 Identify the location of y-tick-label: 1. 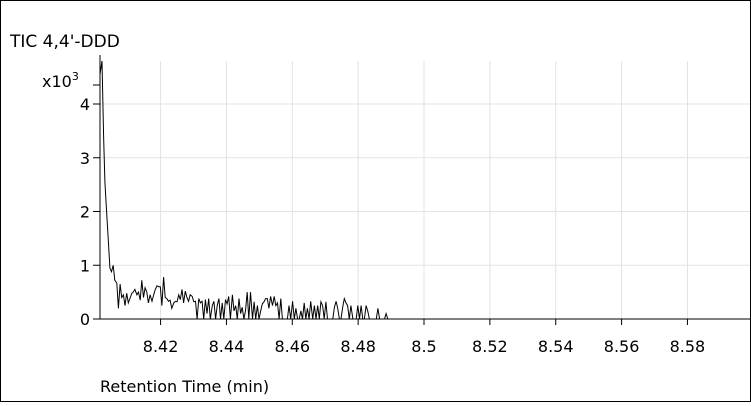
(85, 265).